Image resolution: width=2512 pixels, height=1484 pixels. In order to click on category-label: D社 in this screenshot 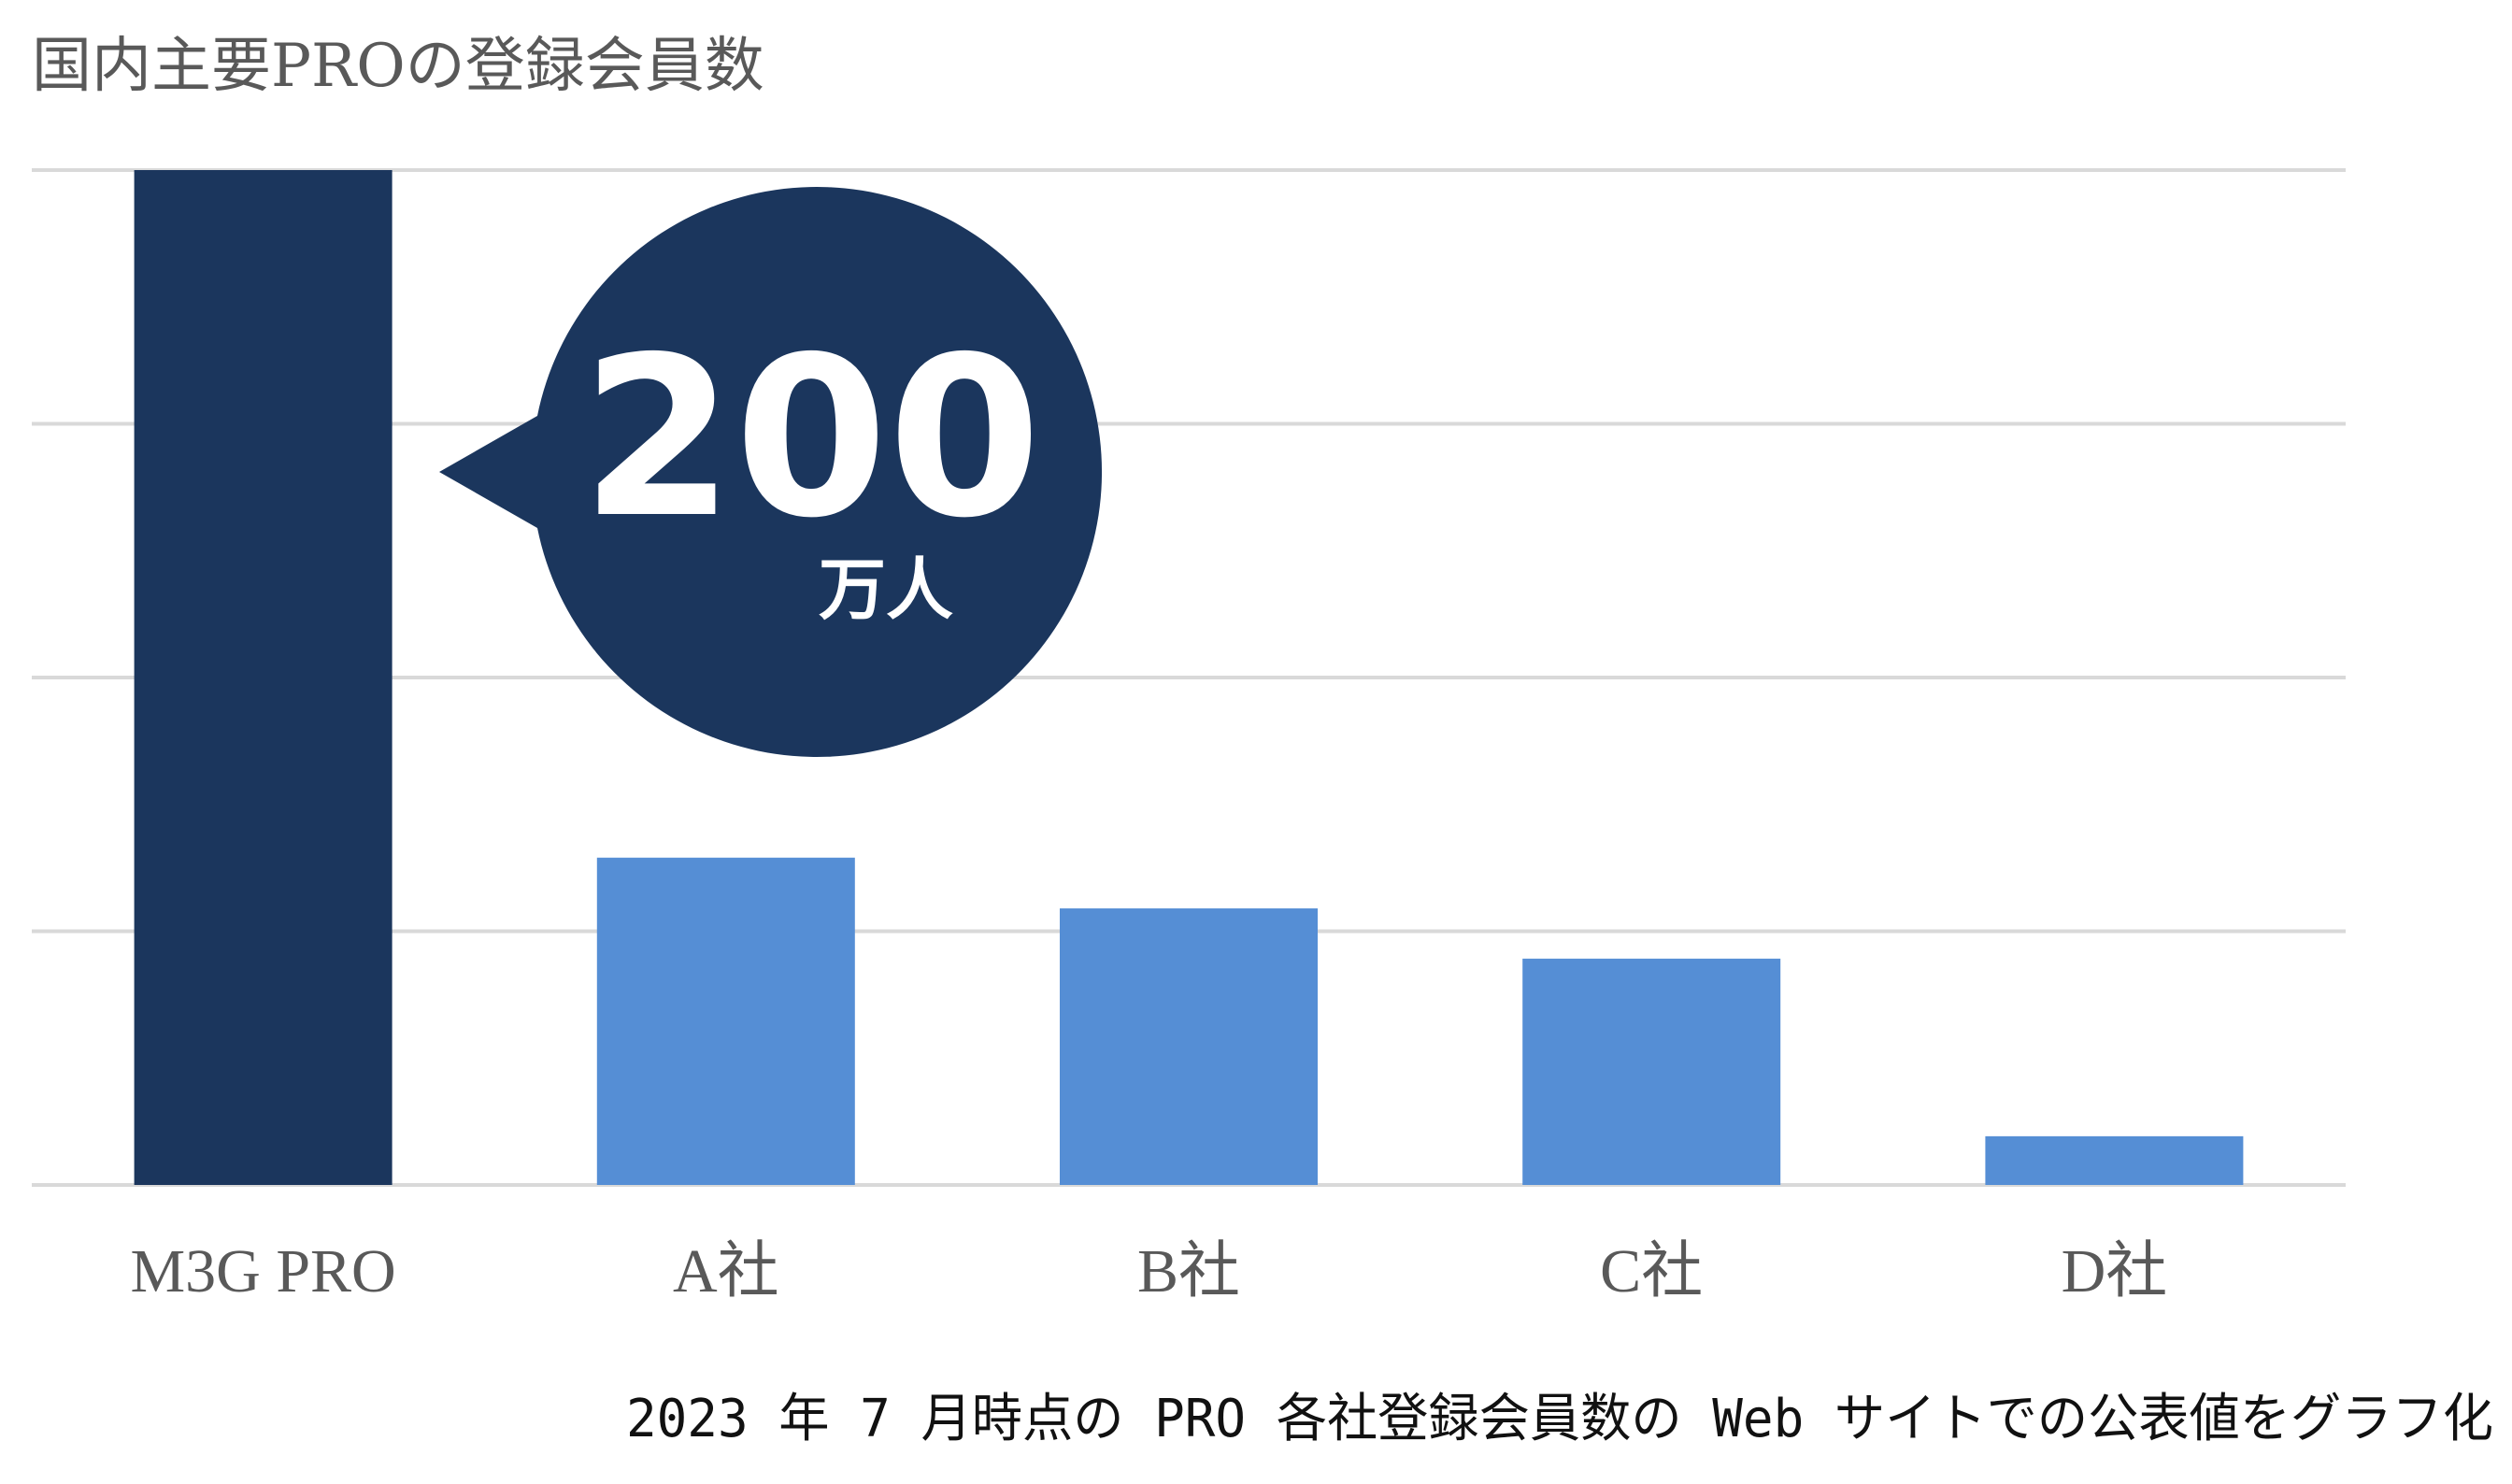, I will do `click(2115, 1271)`.